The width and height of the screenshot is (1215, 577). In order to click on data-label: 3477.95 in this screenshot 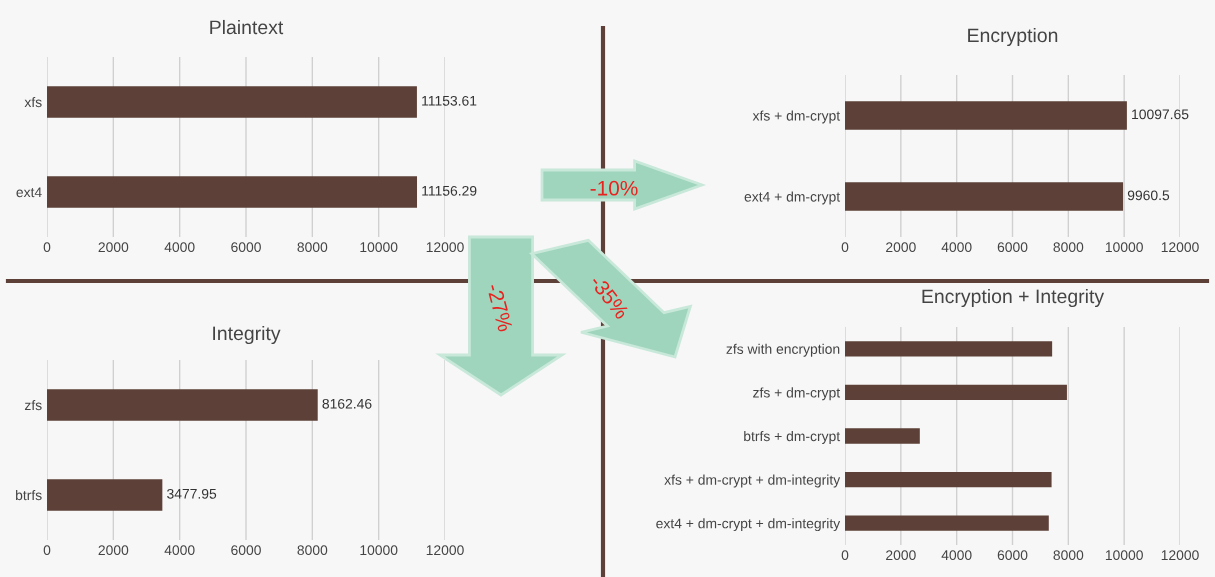, I will do `click(192, 493)`.